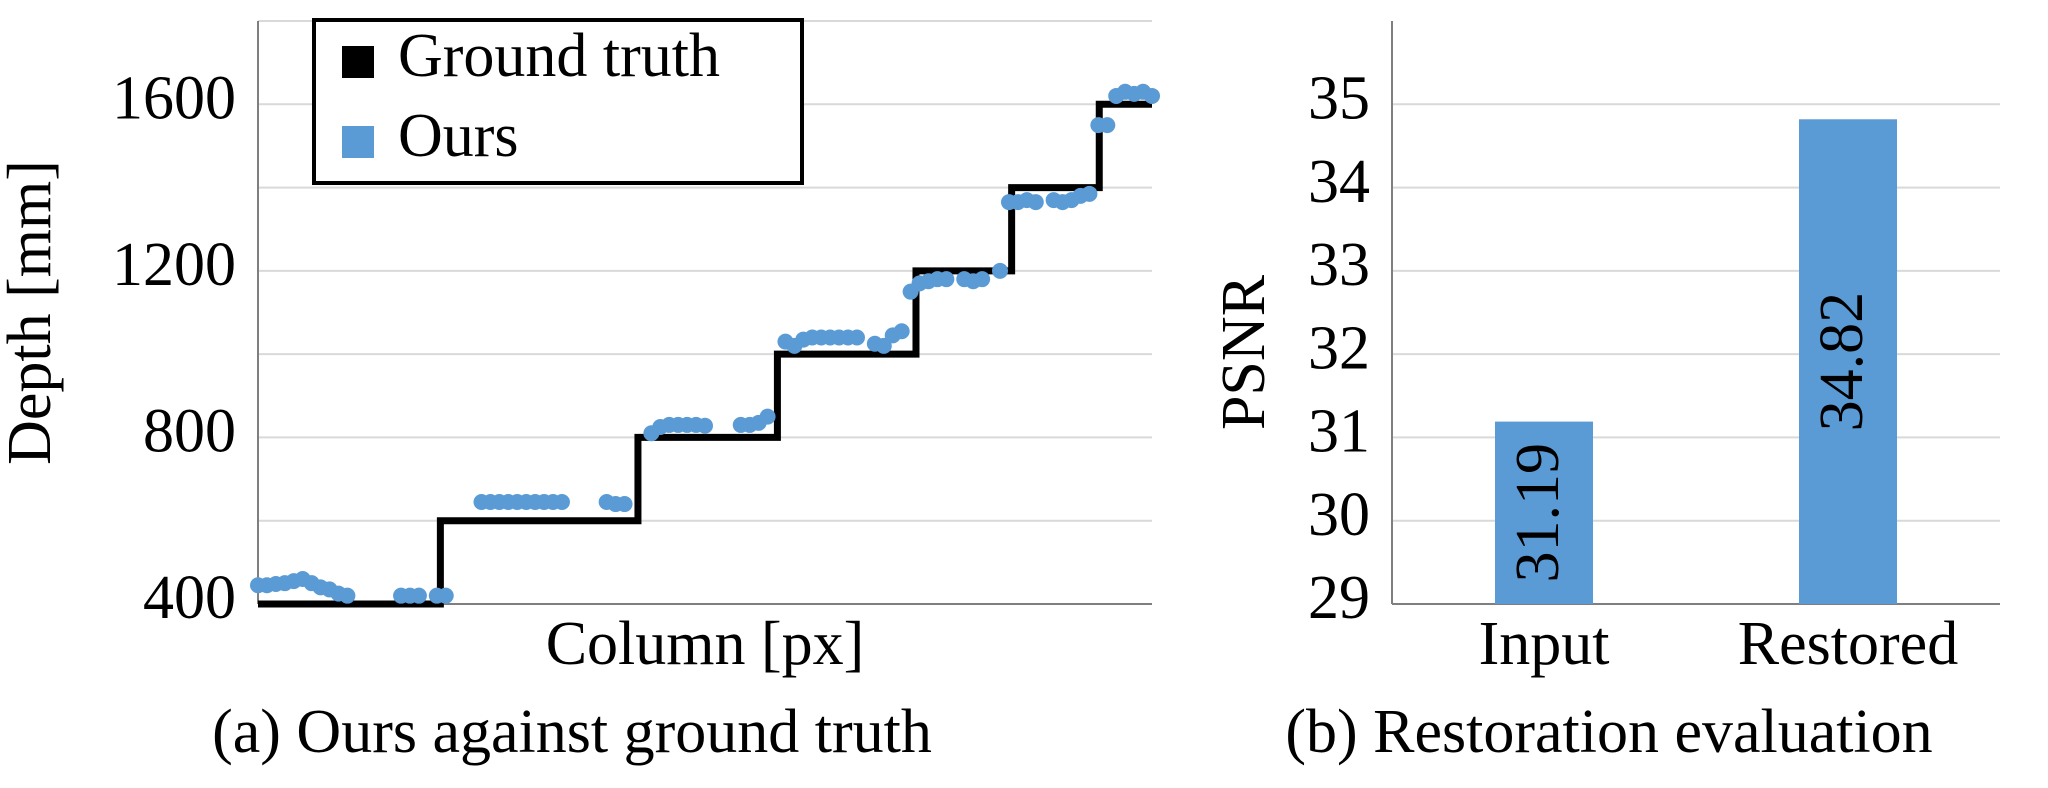 The width and height of the screenshot is (2048, 788). I want to click on y-tick-label: 800, so click(189, 432).